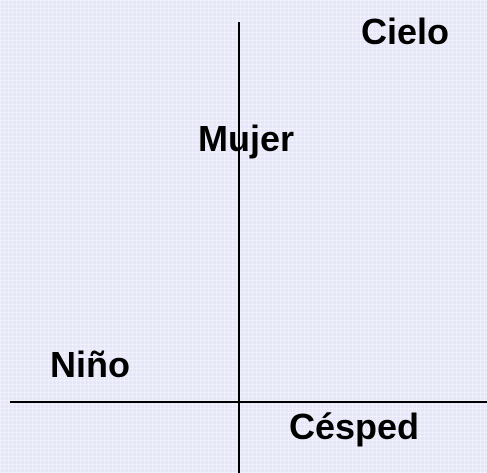 This screenshot has height=473, width=487. I want to click on vertical-line, so click(239, 247).